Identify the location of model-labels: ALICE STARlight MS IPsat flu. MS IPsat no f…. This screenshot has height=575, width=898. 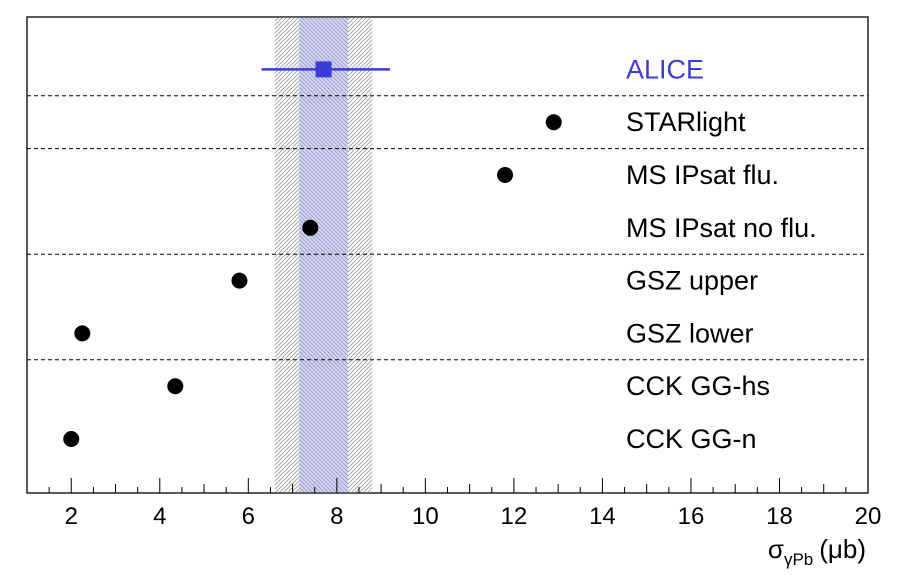
(721, 254).